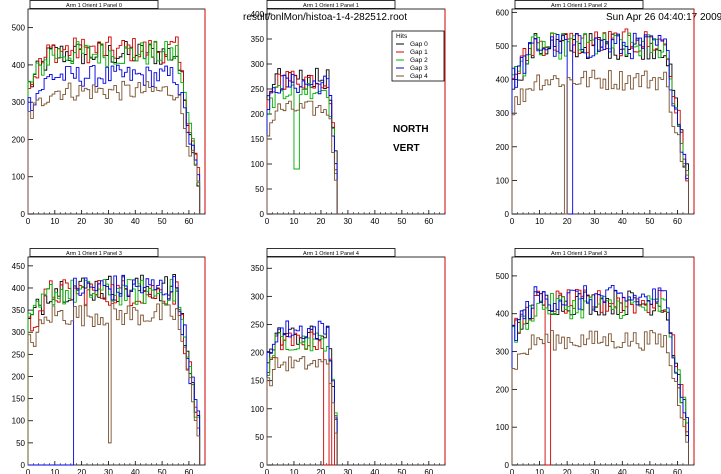  I want to click on legend-entry: Gap 2, so click(419, 60).